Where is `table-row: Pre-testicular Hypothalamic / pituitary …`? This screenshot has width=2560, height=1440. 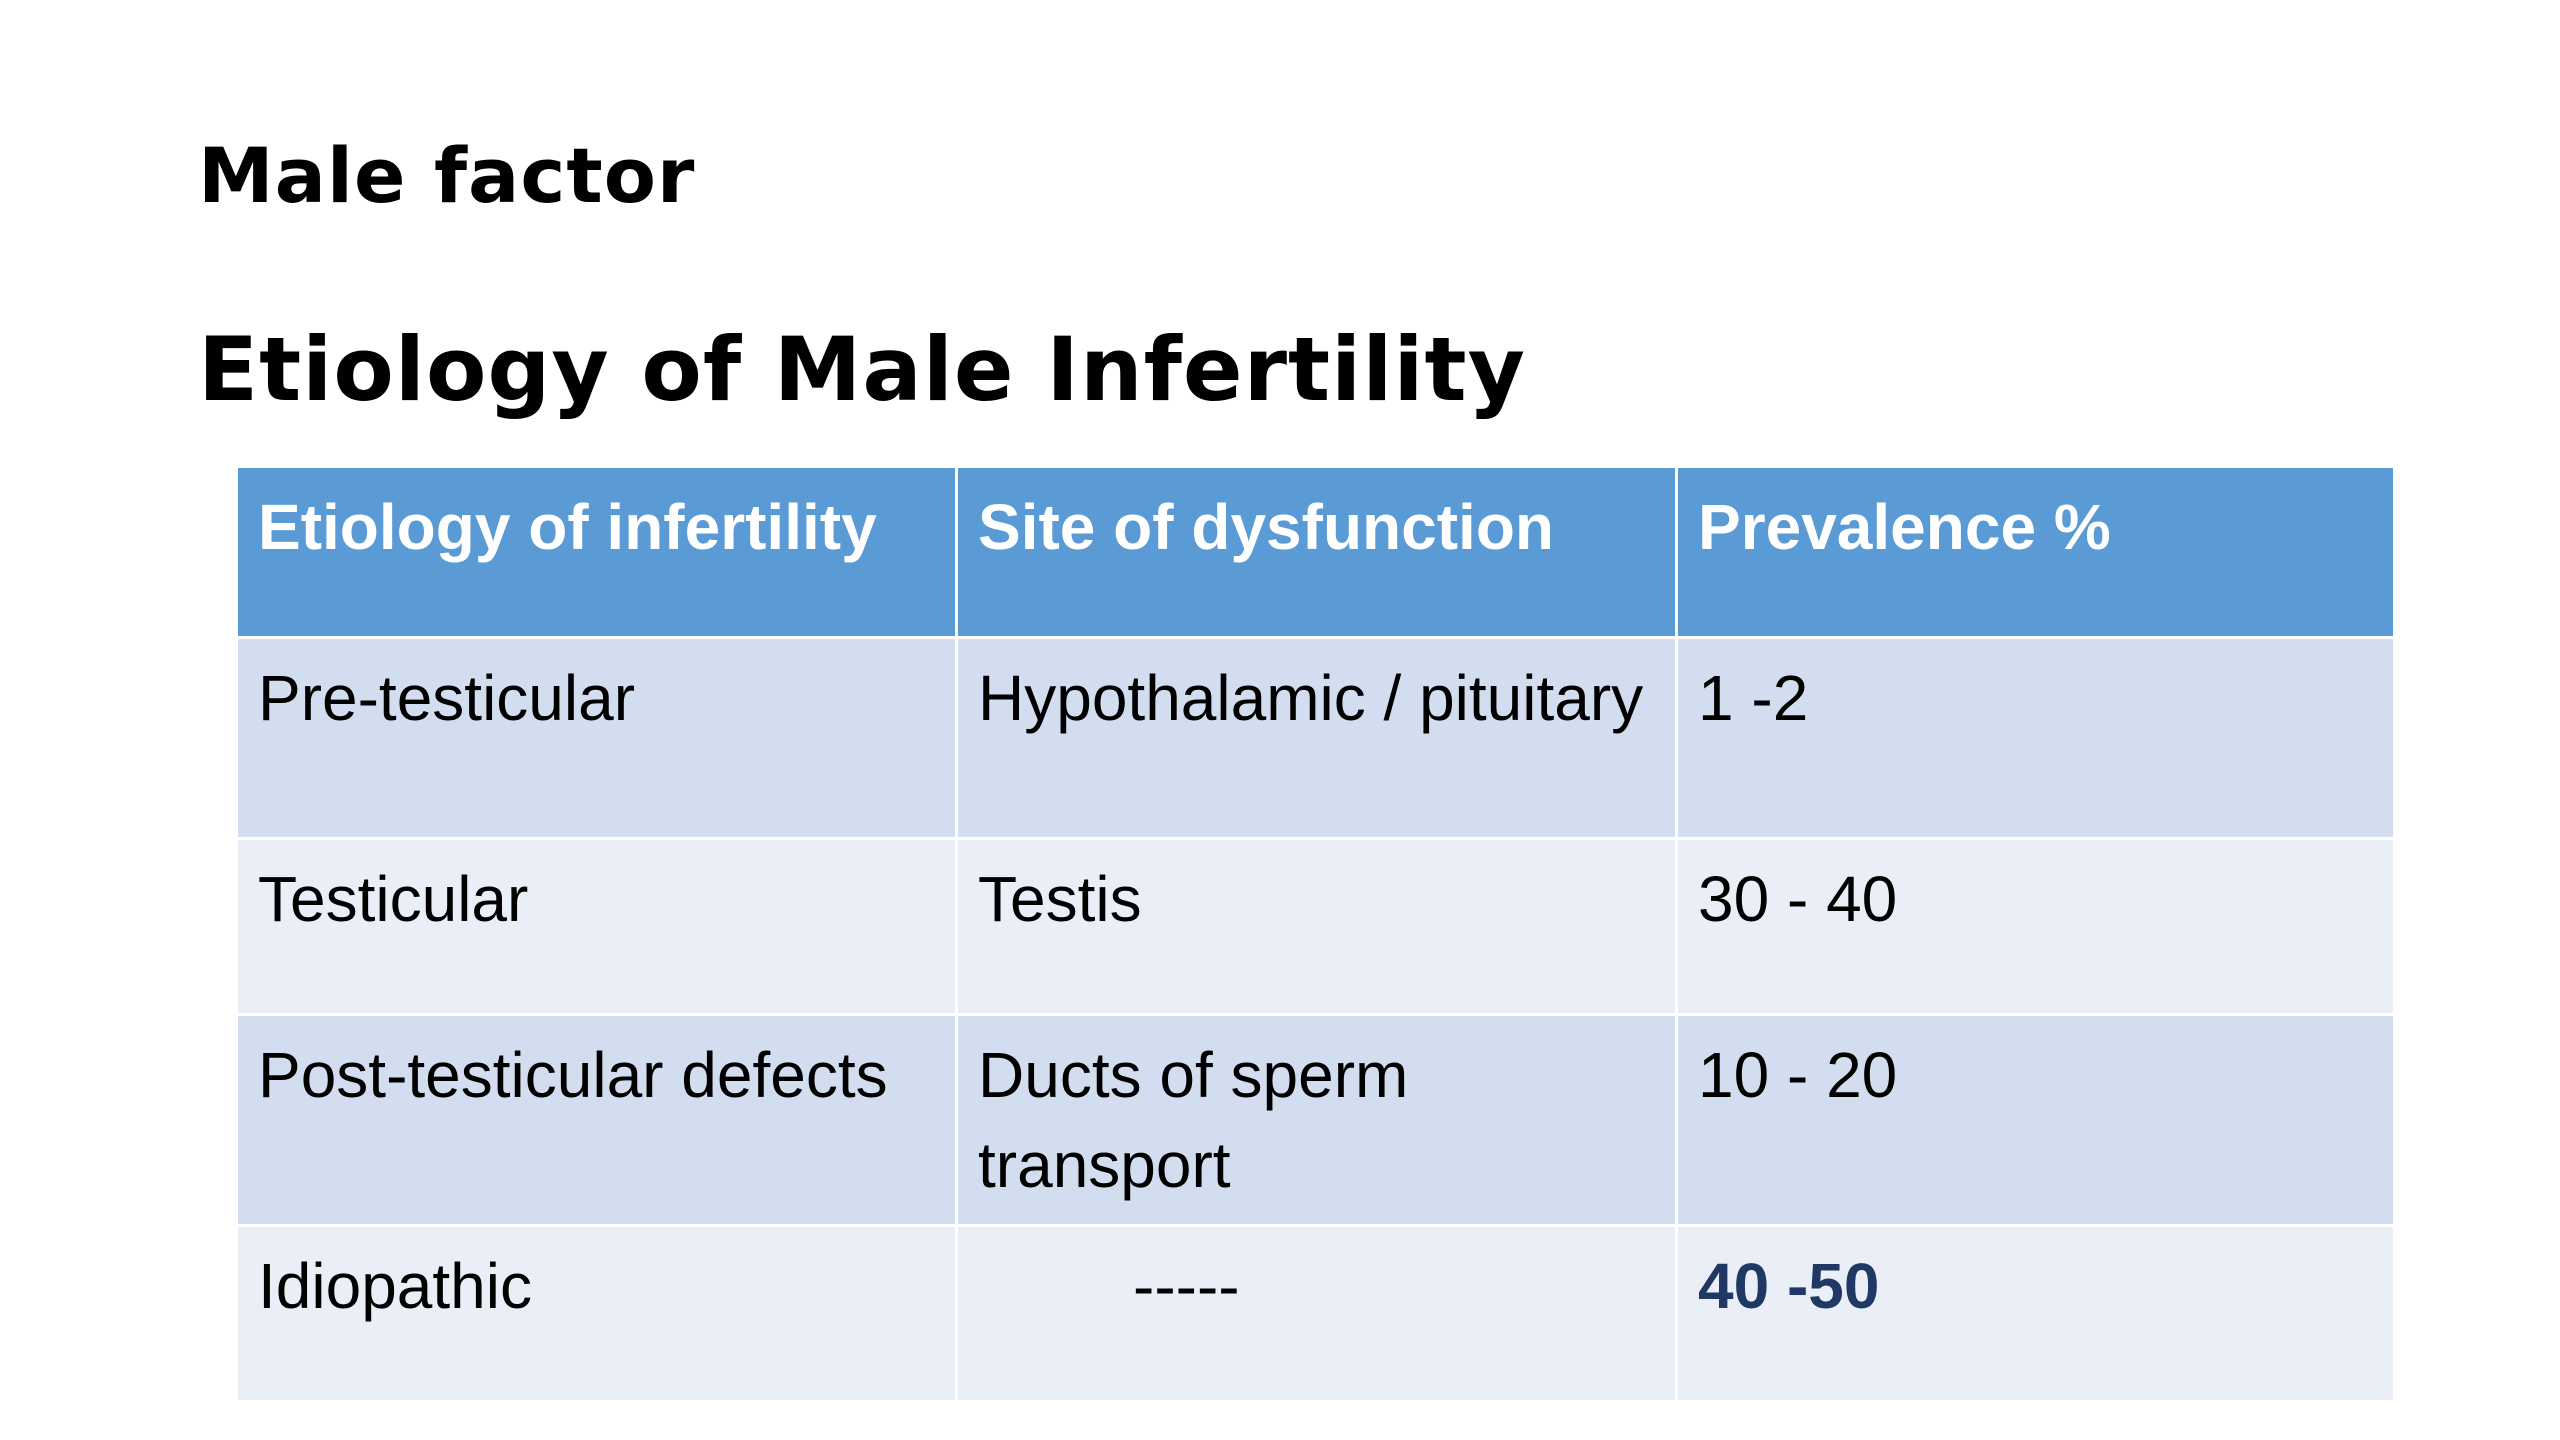
table-row: Pre-testicular Hypothalamic / pituitary … is located at coordinates (1315, 738).